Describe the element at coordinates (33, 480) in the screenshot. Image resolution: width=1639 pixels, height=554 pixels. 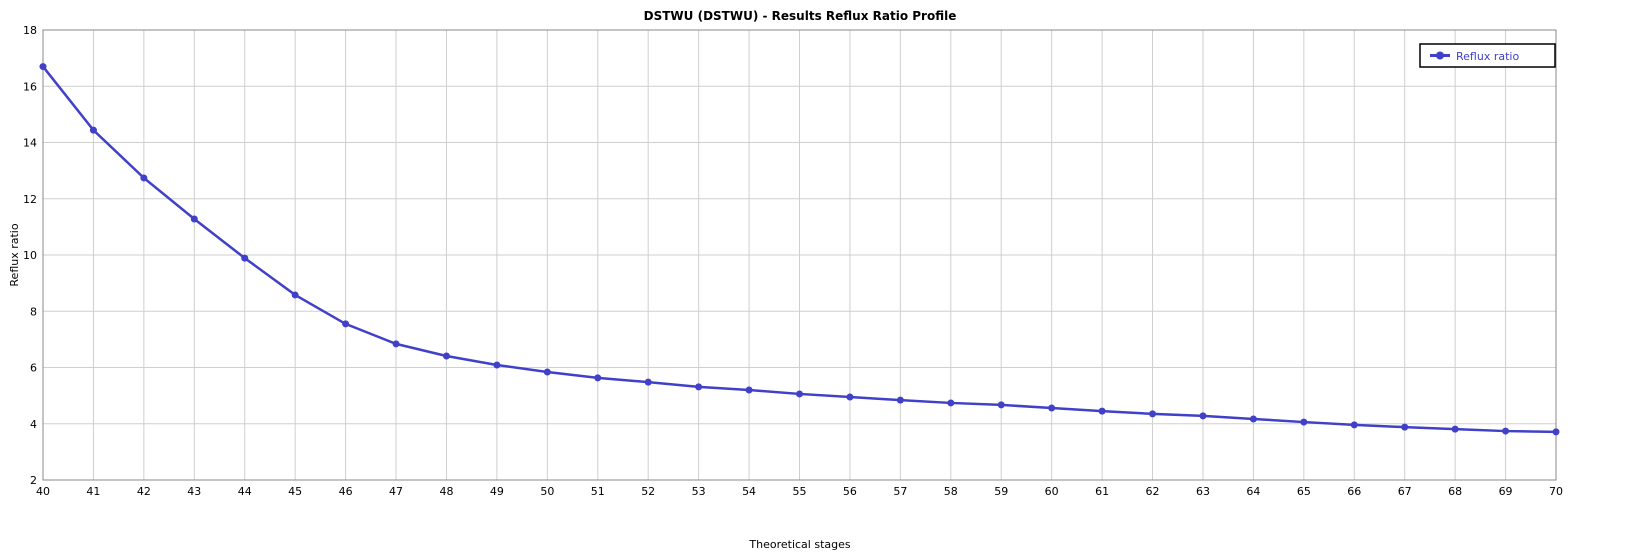
I see `y-tick-label: 2` at that location.